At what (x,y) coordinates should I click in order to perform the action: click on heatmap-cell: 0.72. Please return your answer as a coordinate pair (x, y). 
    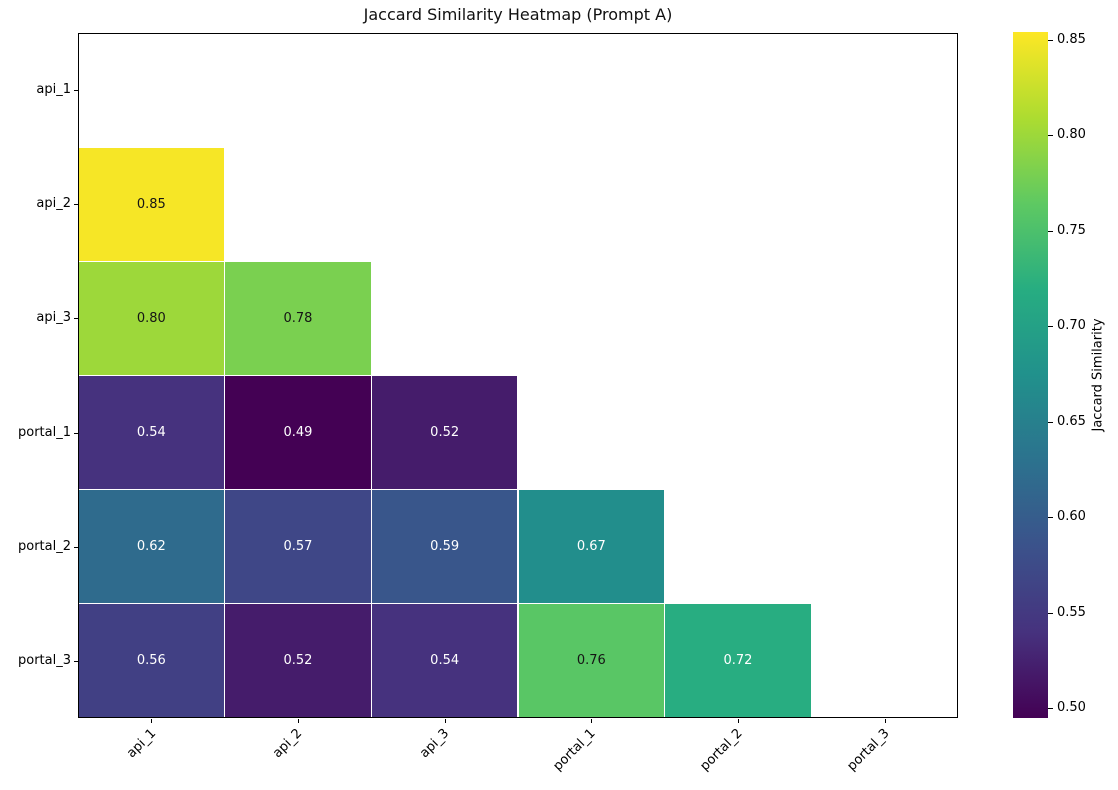
    Looking at the image, I should click on (738, 661).